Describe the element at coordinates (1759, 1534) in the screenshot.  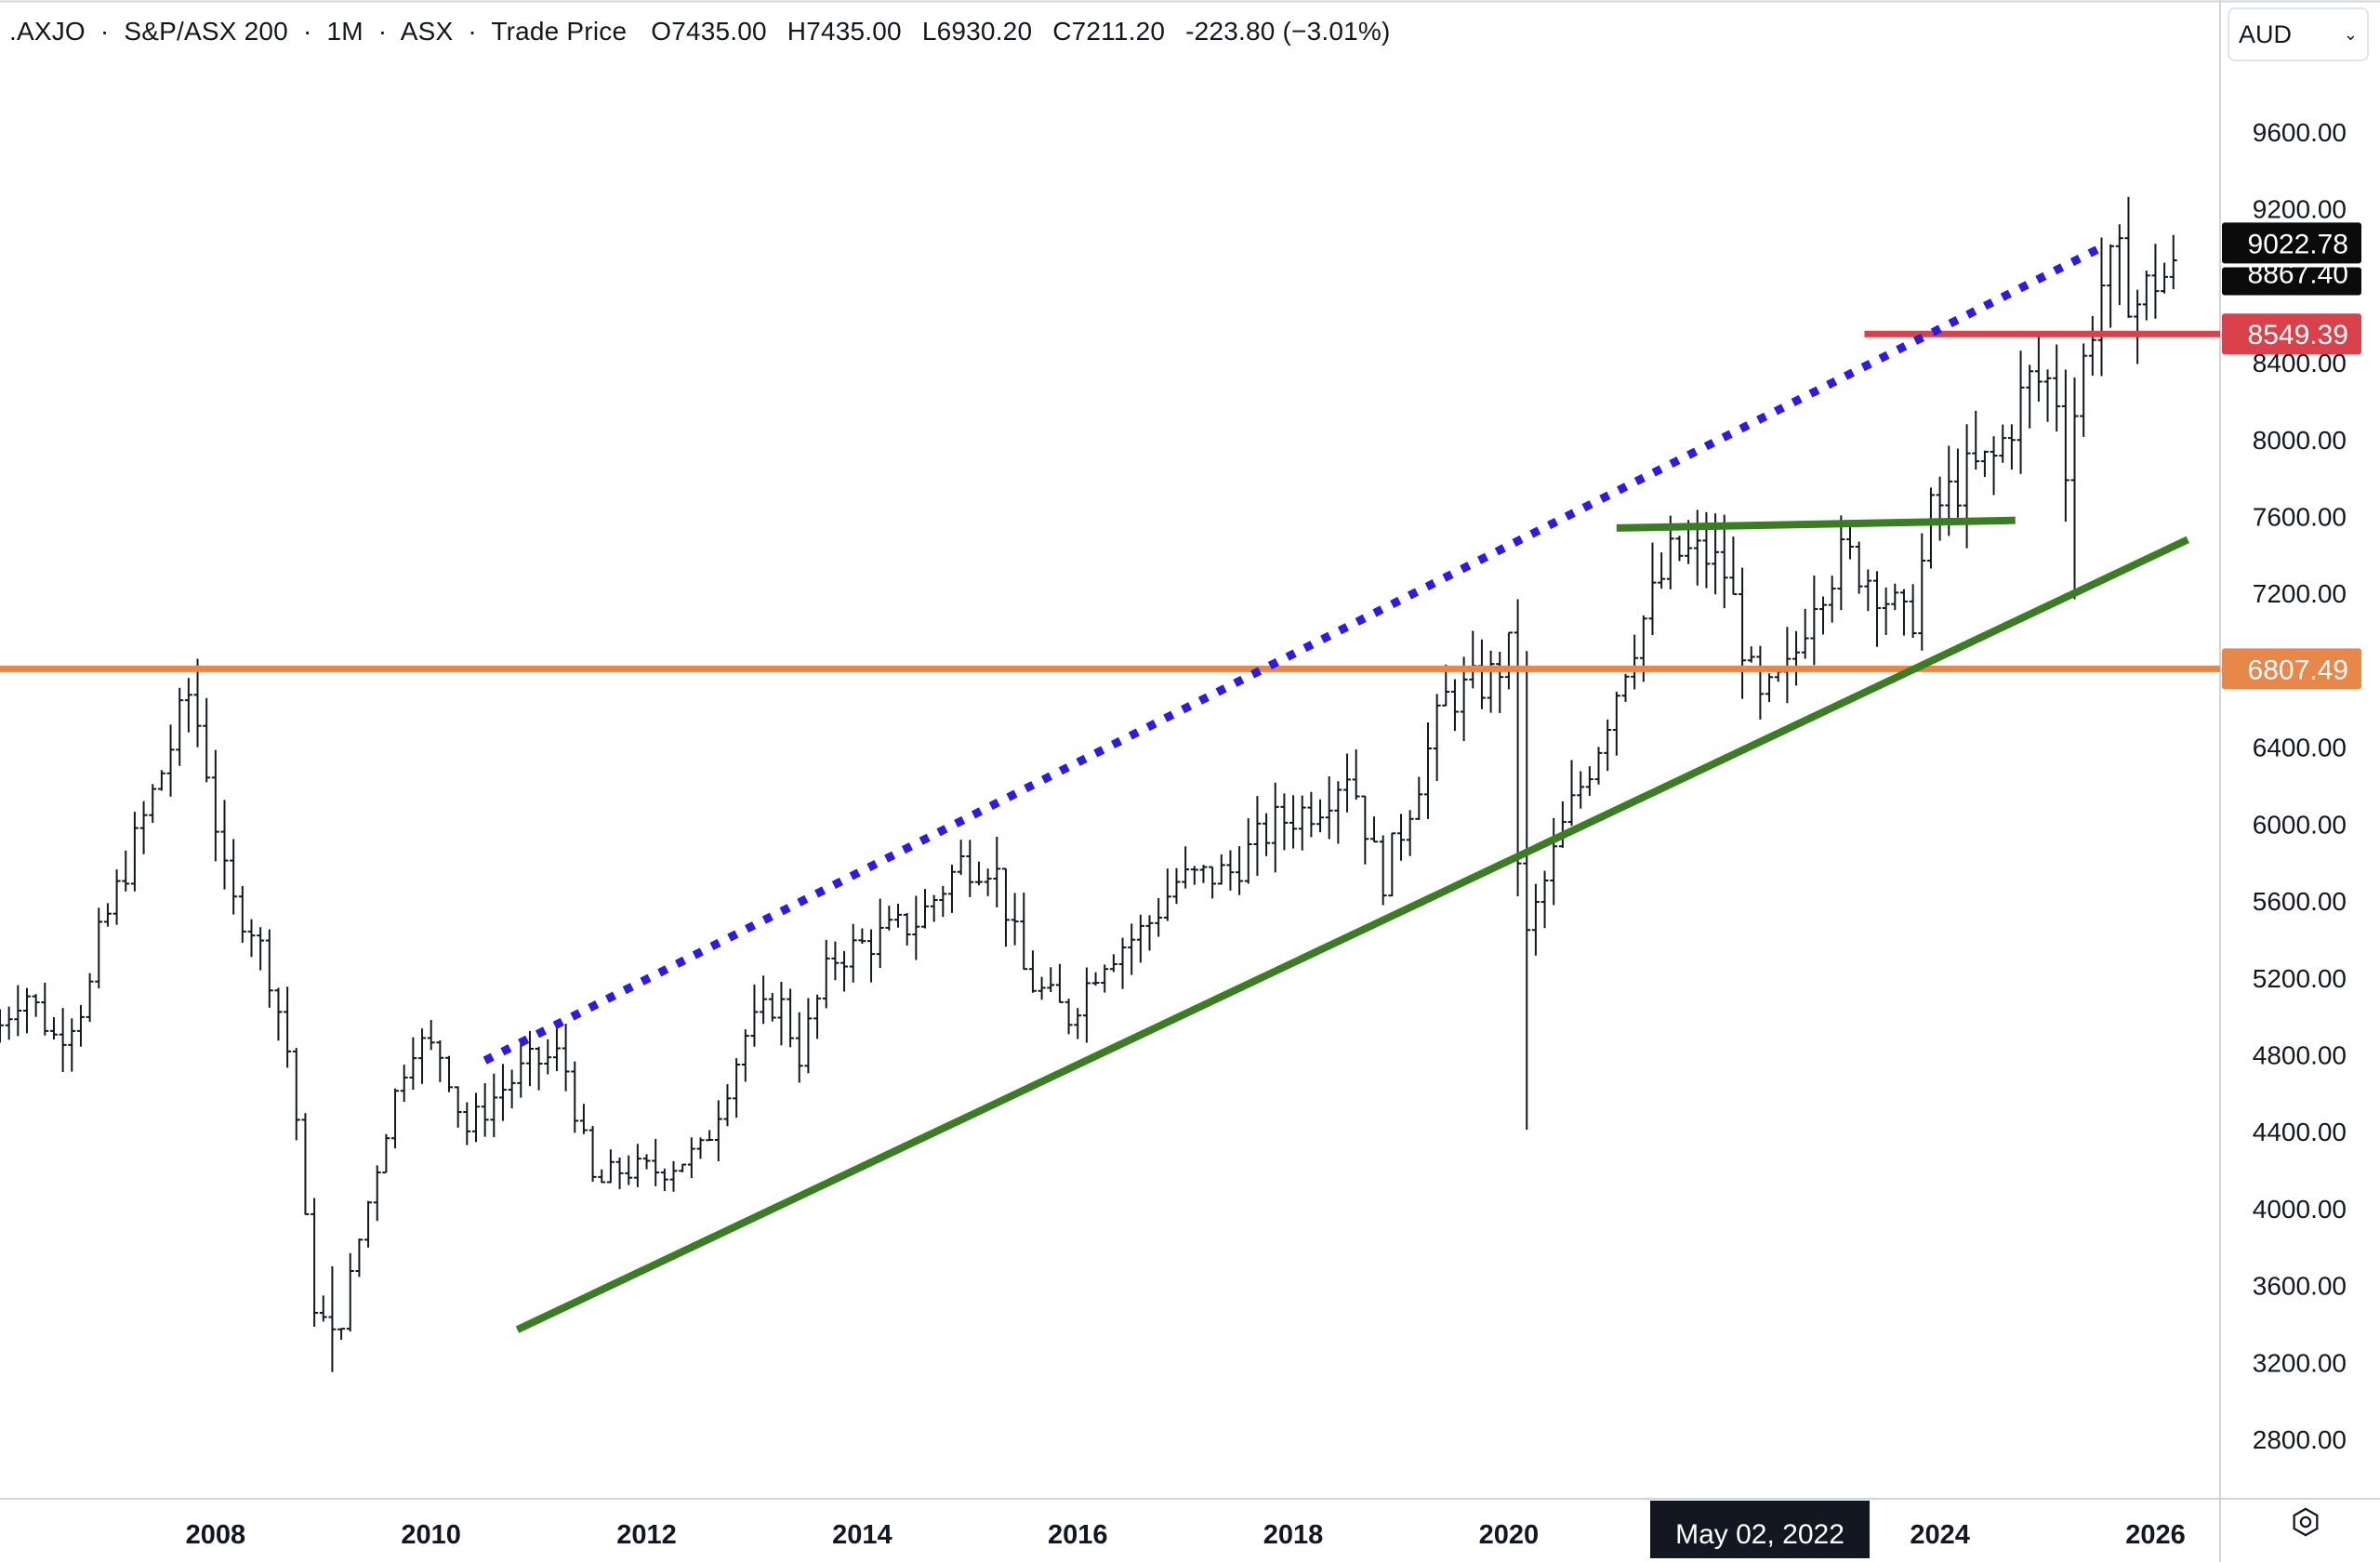
I see `crosshair-date-label: May 02, 2022` at that location.